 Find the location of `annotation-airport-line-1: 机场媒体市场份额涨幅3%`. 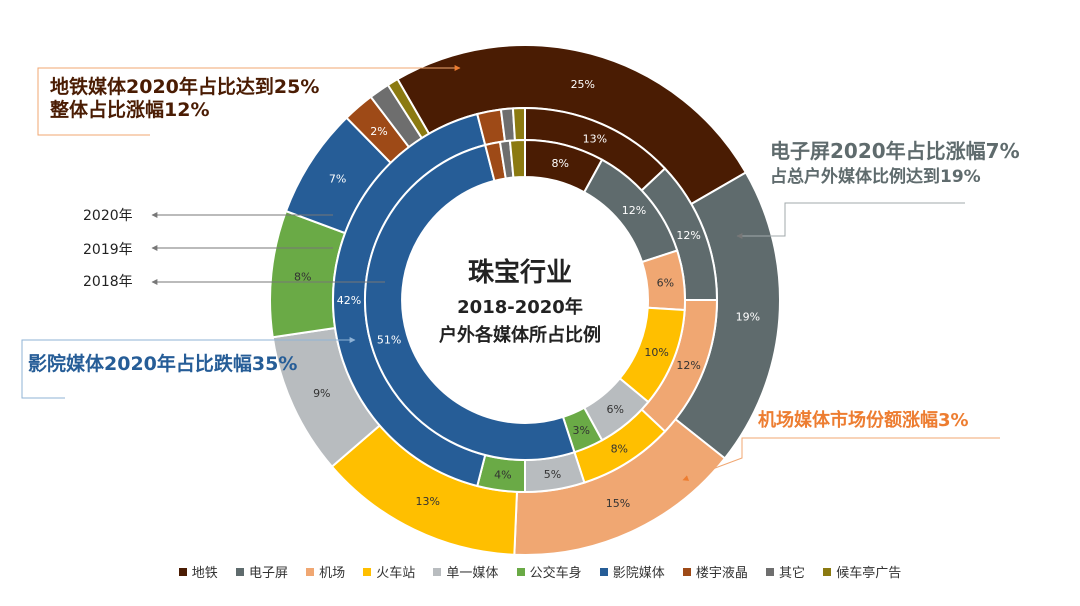

annotation-airport-line-1: 机场媒体市场份额涨幅3% is located at coordinates (863, 420).